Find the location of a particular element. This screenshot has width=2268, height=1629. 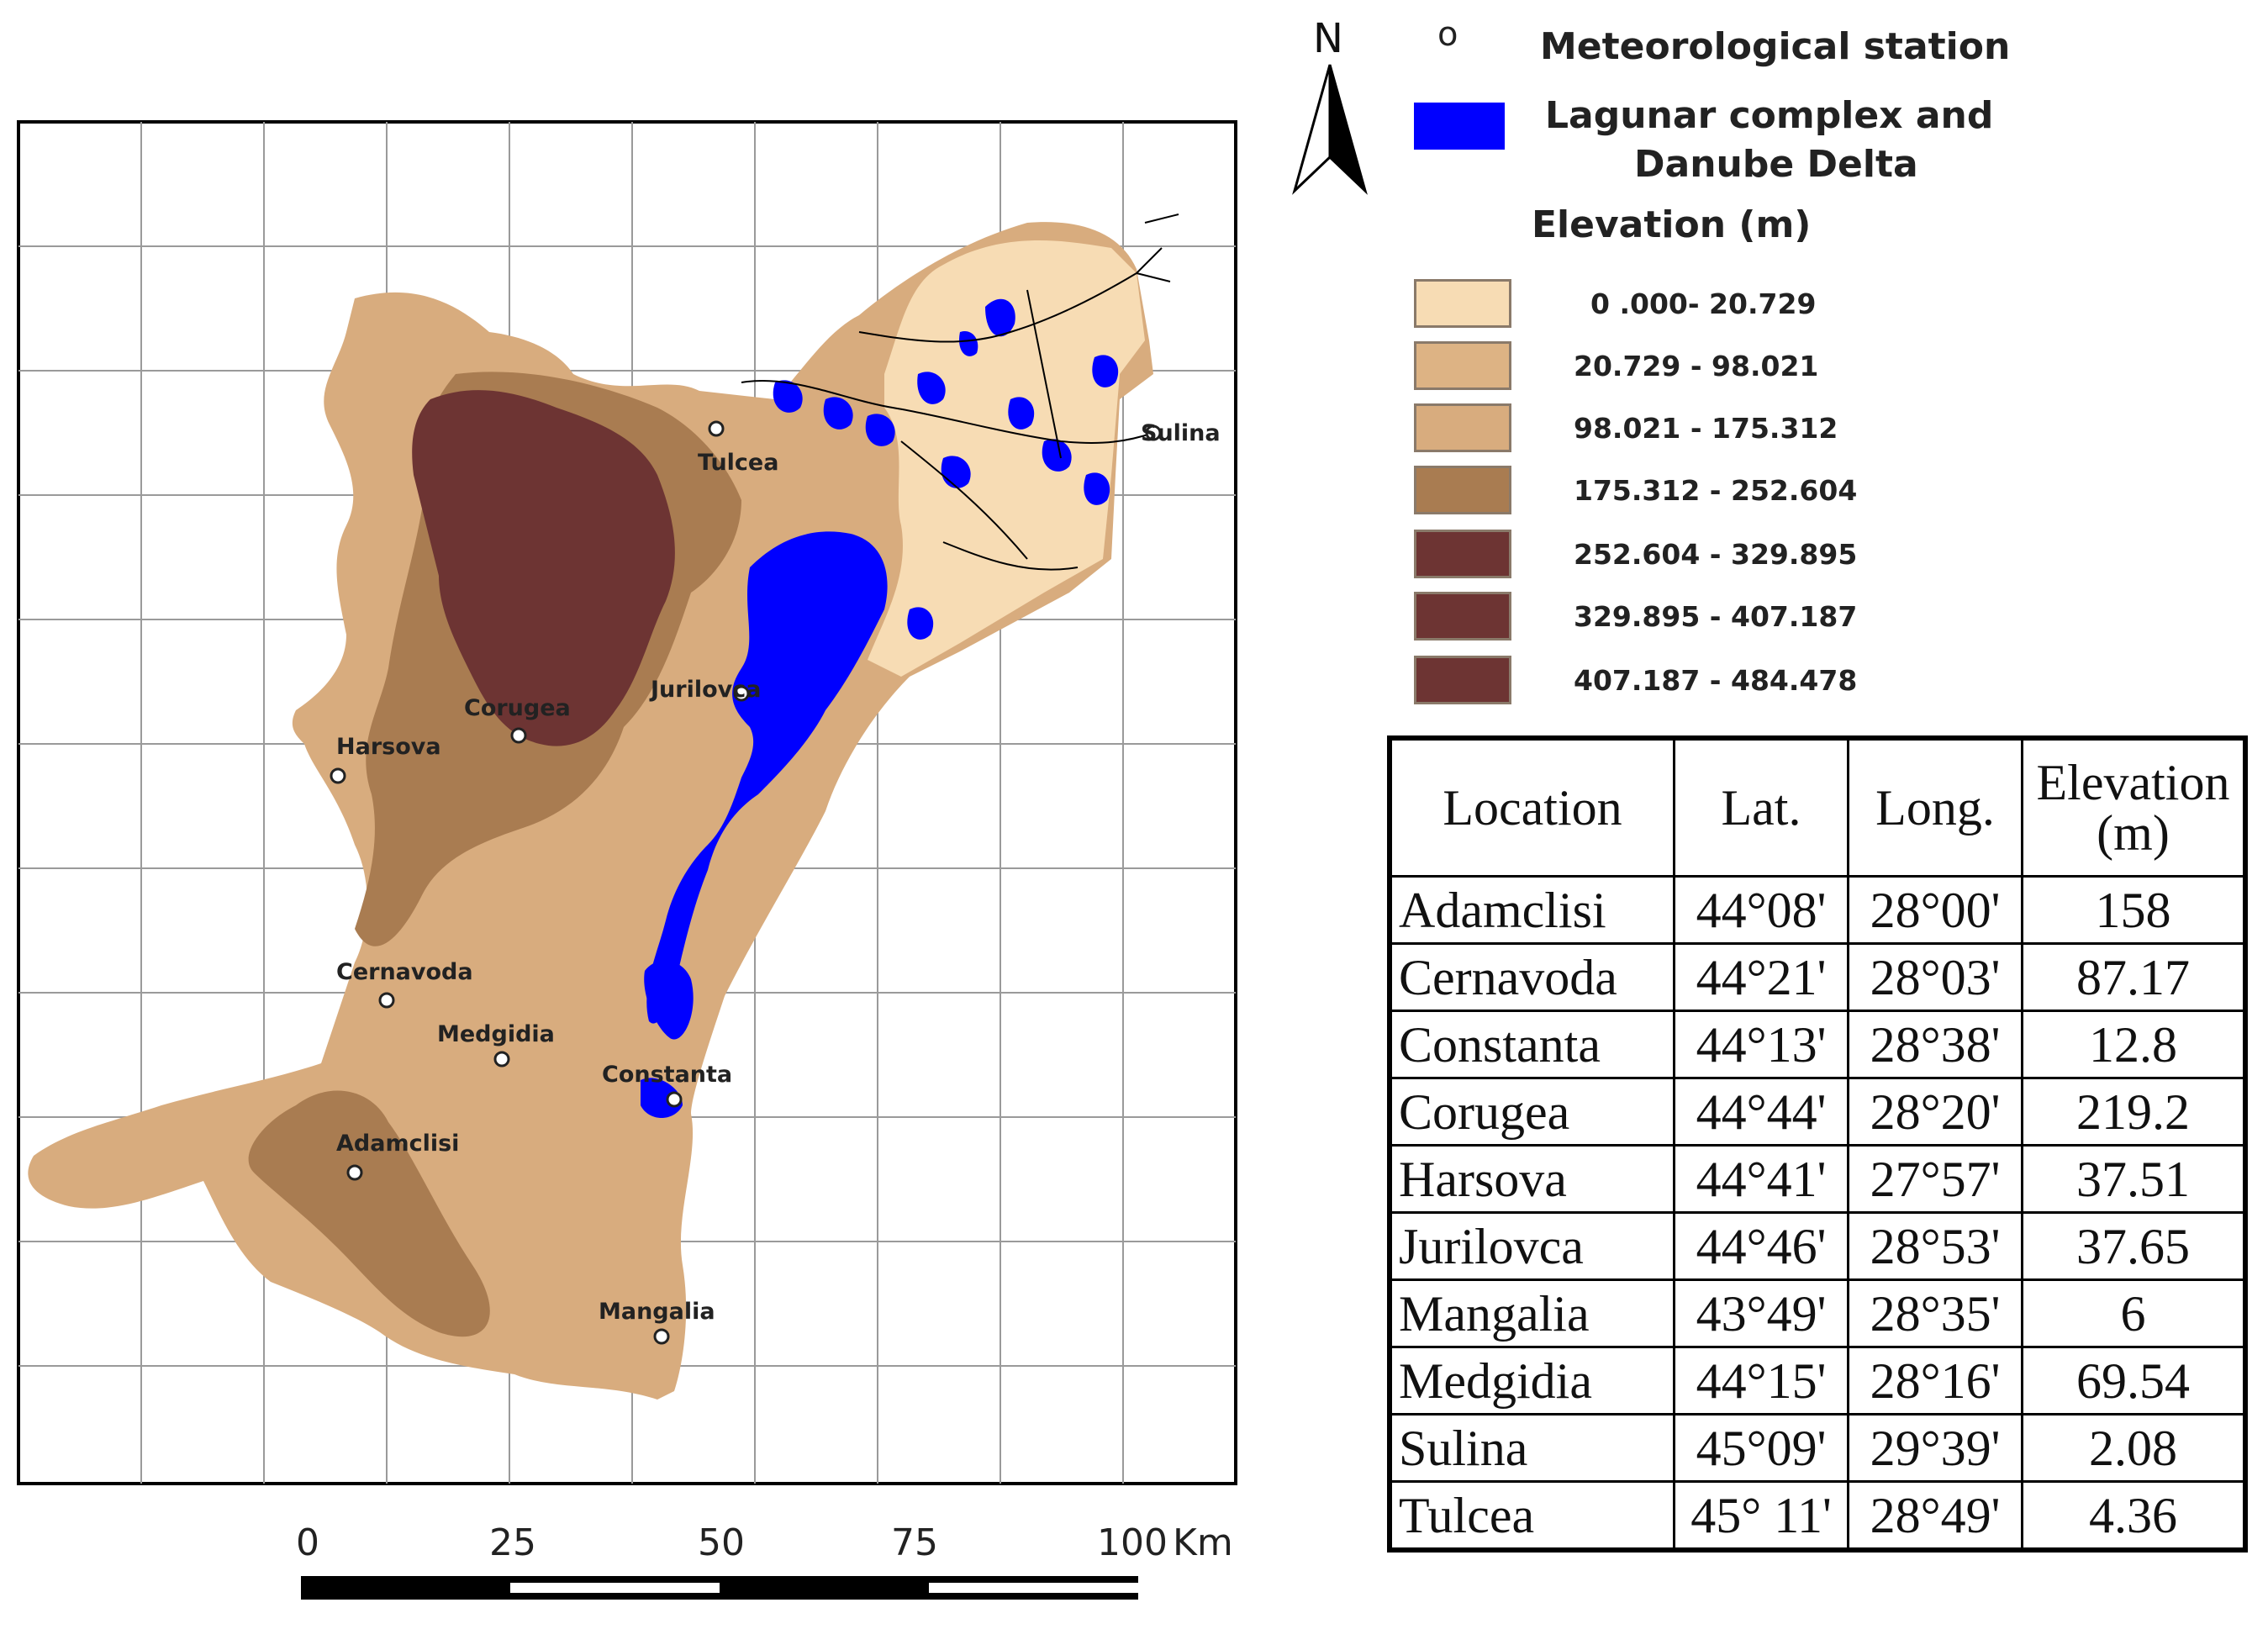

station-marker-sulina is located at coordinates (1154, 433).